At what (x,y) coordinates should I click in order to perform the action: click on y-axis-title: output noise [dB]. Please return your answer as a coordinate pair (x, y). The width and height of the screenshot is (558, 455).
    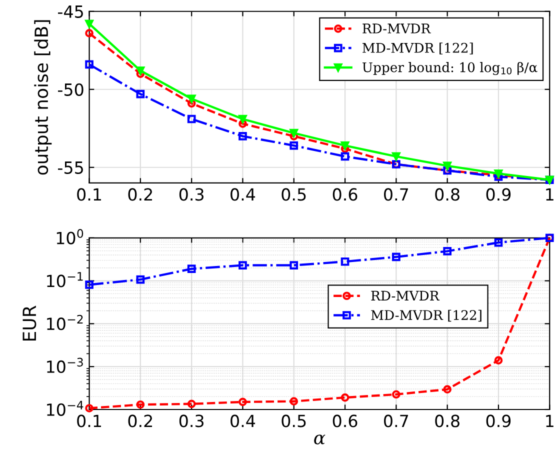
    Looking at the image, I should click on (43, 97).